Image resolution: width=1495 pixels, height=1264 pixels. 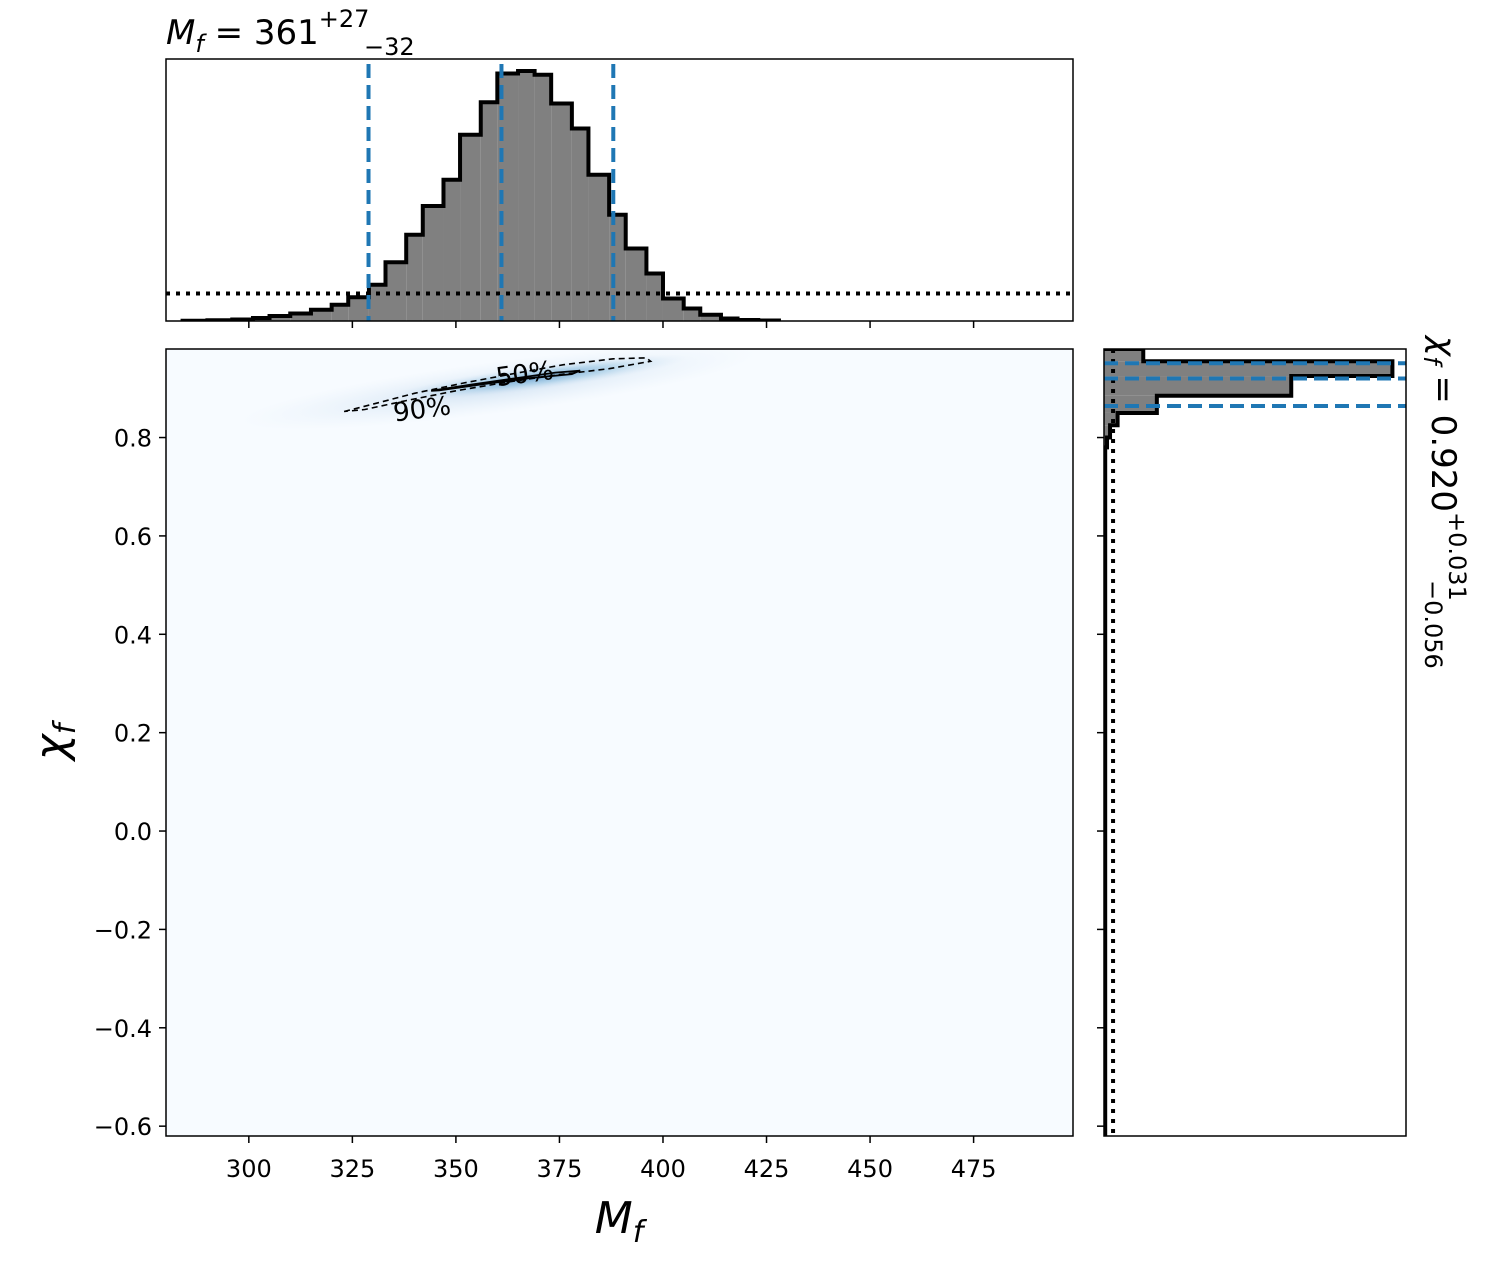 What do you see at coordinates (611, 324) in the screenshot?
I see `top-marginal-x-ticks` at bounding box center [611, 324].